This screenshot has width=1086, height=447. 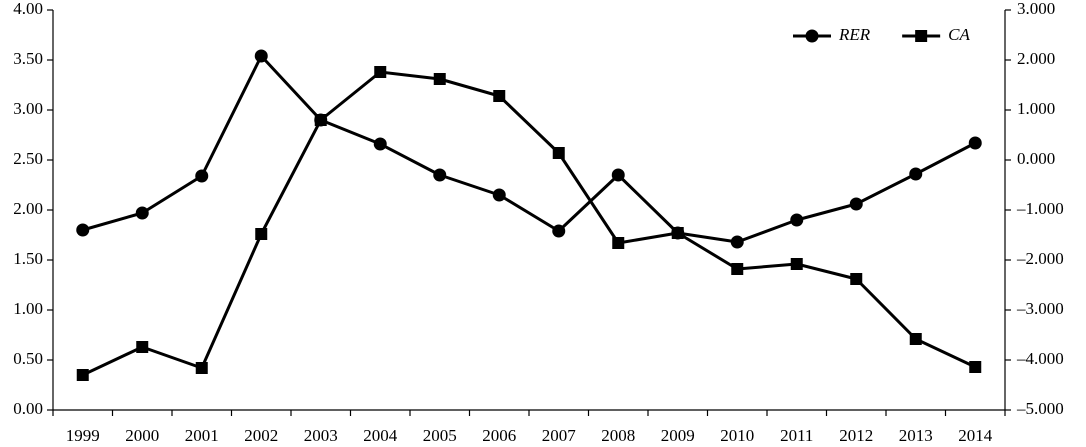 What do you see at coordinates (28, 358) in the screenshot?
I see `y-tick-label: 0.50` at bounding box center [28, 358].